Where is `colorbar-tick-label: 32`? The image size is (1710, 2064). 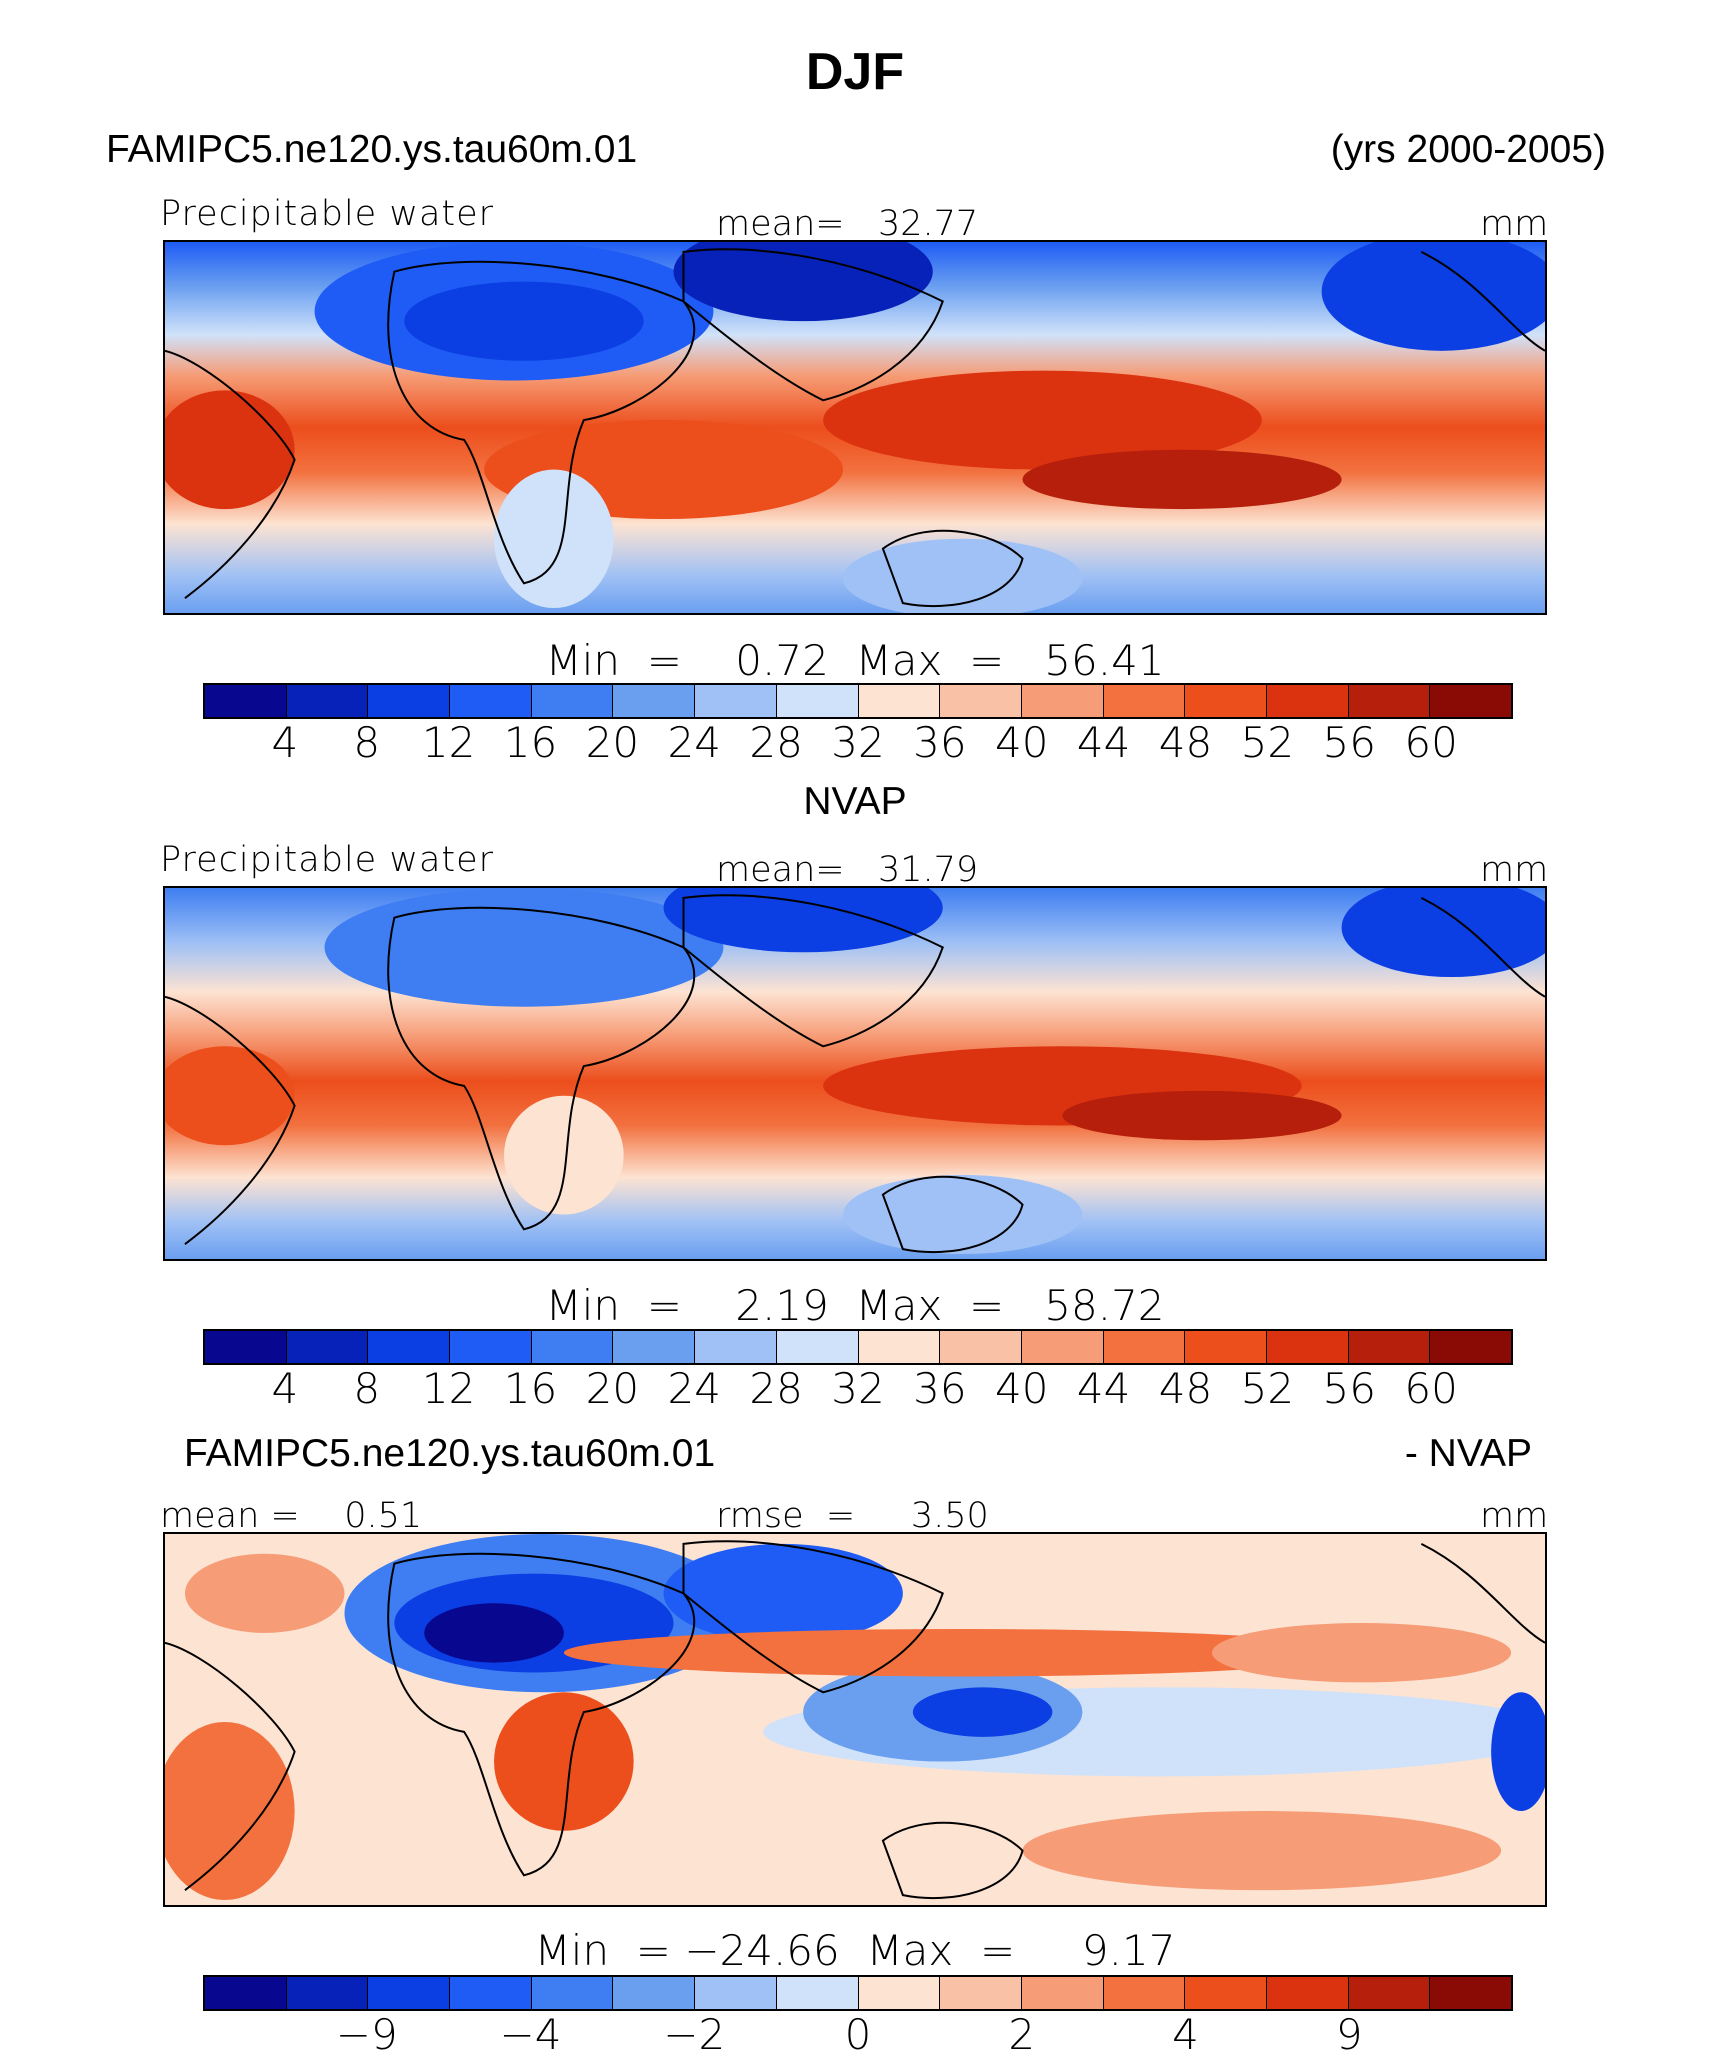
colorbar-tick-label: 32 is located at coordinates (858, 1388).